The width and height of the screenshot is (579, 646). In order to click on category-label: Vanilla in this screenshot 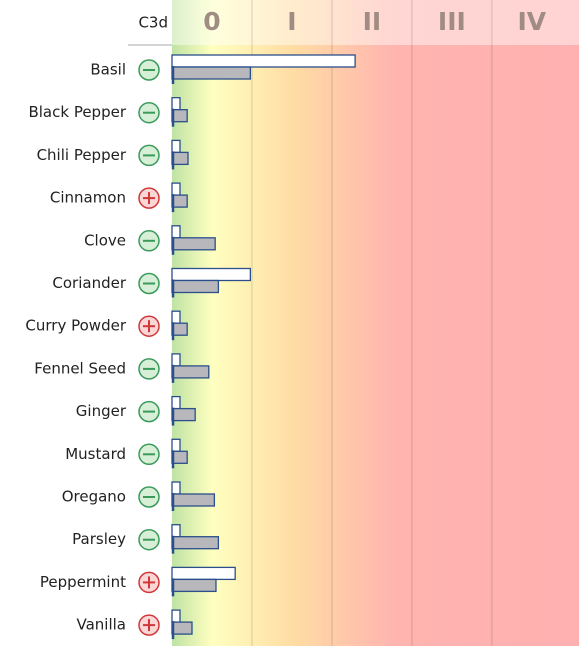, I will do `click(102, 625)`.